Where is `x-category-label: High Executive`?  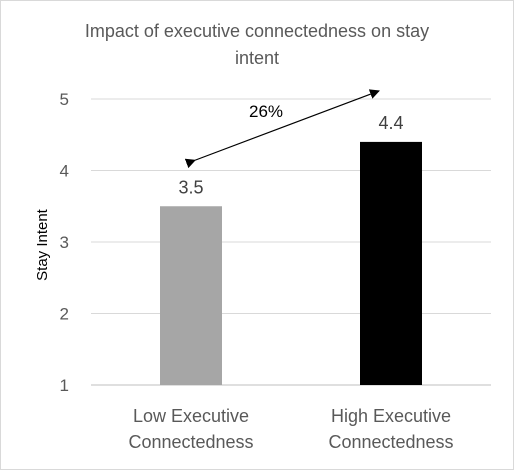
x-category-label: High Executive is located at coordinates (391, 416).